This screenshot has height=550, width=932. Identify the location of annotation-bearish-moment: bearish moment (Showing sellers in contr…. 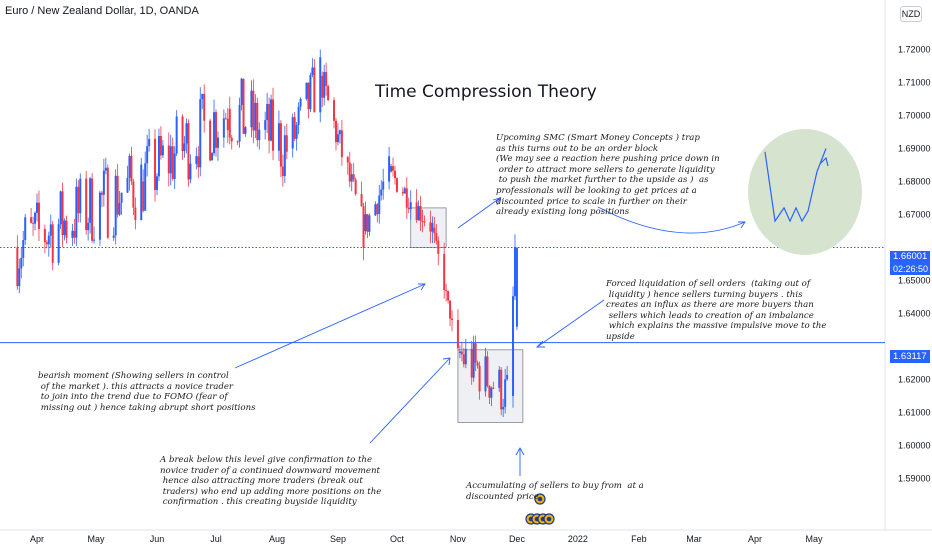
(147, 392).